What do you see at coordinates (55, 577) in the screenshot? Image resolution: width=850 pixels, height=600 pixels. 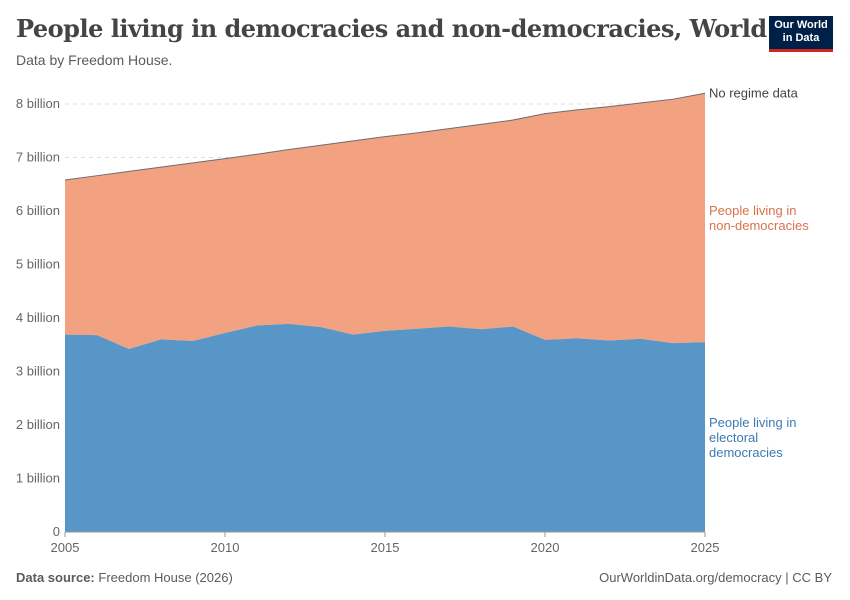 I see `source-label: Data source:` at bounding box center [55, 577].